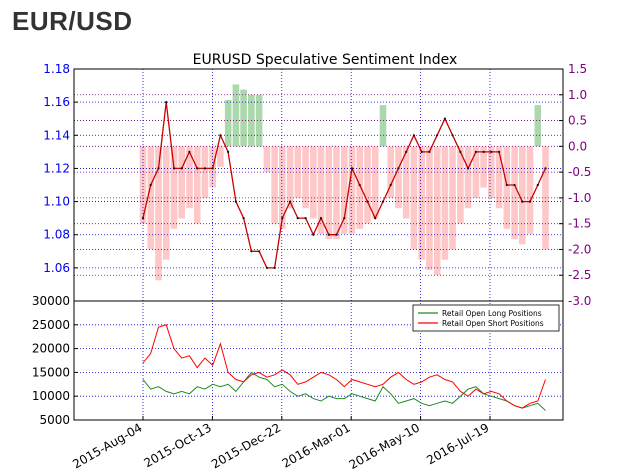  I want to click on bottom-axis-tick-label: 15000, so click(51, 372).